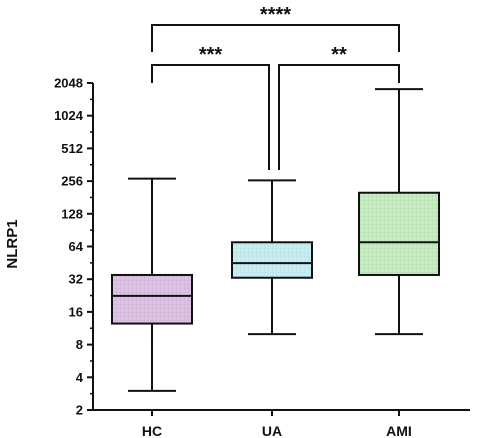 Image resolution: width=484 pixels, height=438 pixels. Describe the element at coordinates (76, 246) in the screenshot. I see `y-tick-label: 64` at that location.